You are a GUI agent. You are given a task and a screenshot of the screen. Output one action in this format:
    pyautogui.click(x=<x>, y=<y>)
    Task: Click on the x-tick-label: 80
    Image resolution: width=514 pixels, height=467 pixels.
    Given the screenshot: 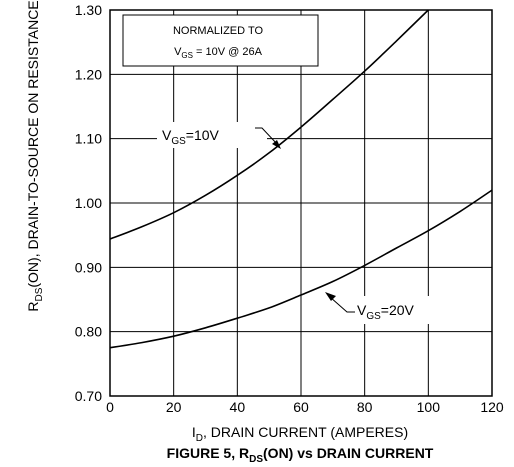 What is the action you would take?
    pyautogui.click(x=365, y=407)
    